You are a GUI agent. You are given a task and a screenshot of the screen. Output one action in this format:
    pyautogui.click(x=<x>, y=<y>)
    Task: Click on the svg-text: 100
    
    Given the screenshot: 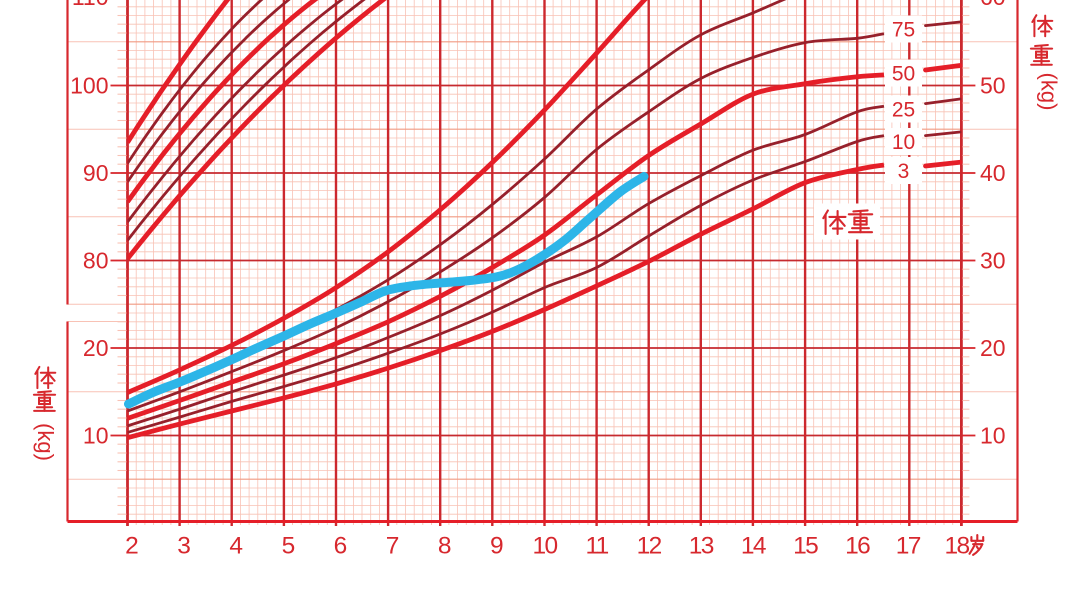 What is the action you would take?
    pyautogui.click(x=89, y=86)
    